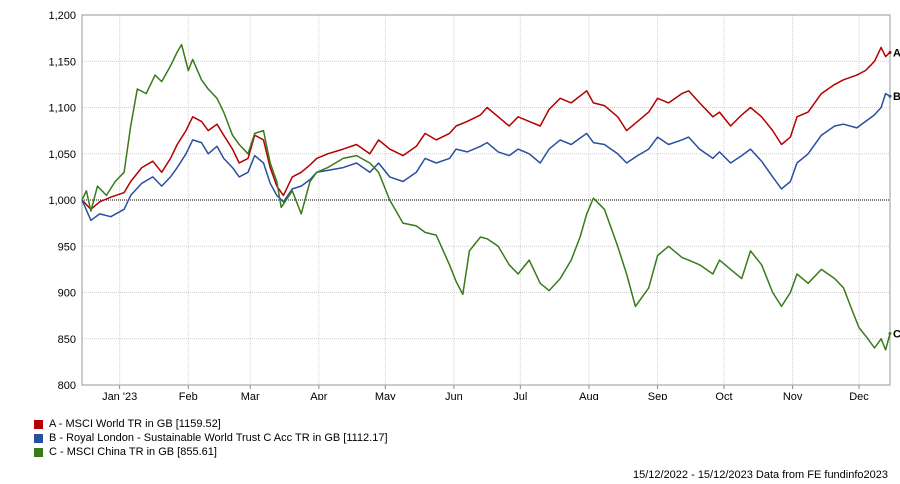  Describe the element at coordinates (38, 452) in the screenshot. I see `legend-swatch-c` at that location.